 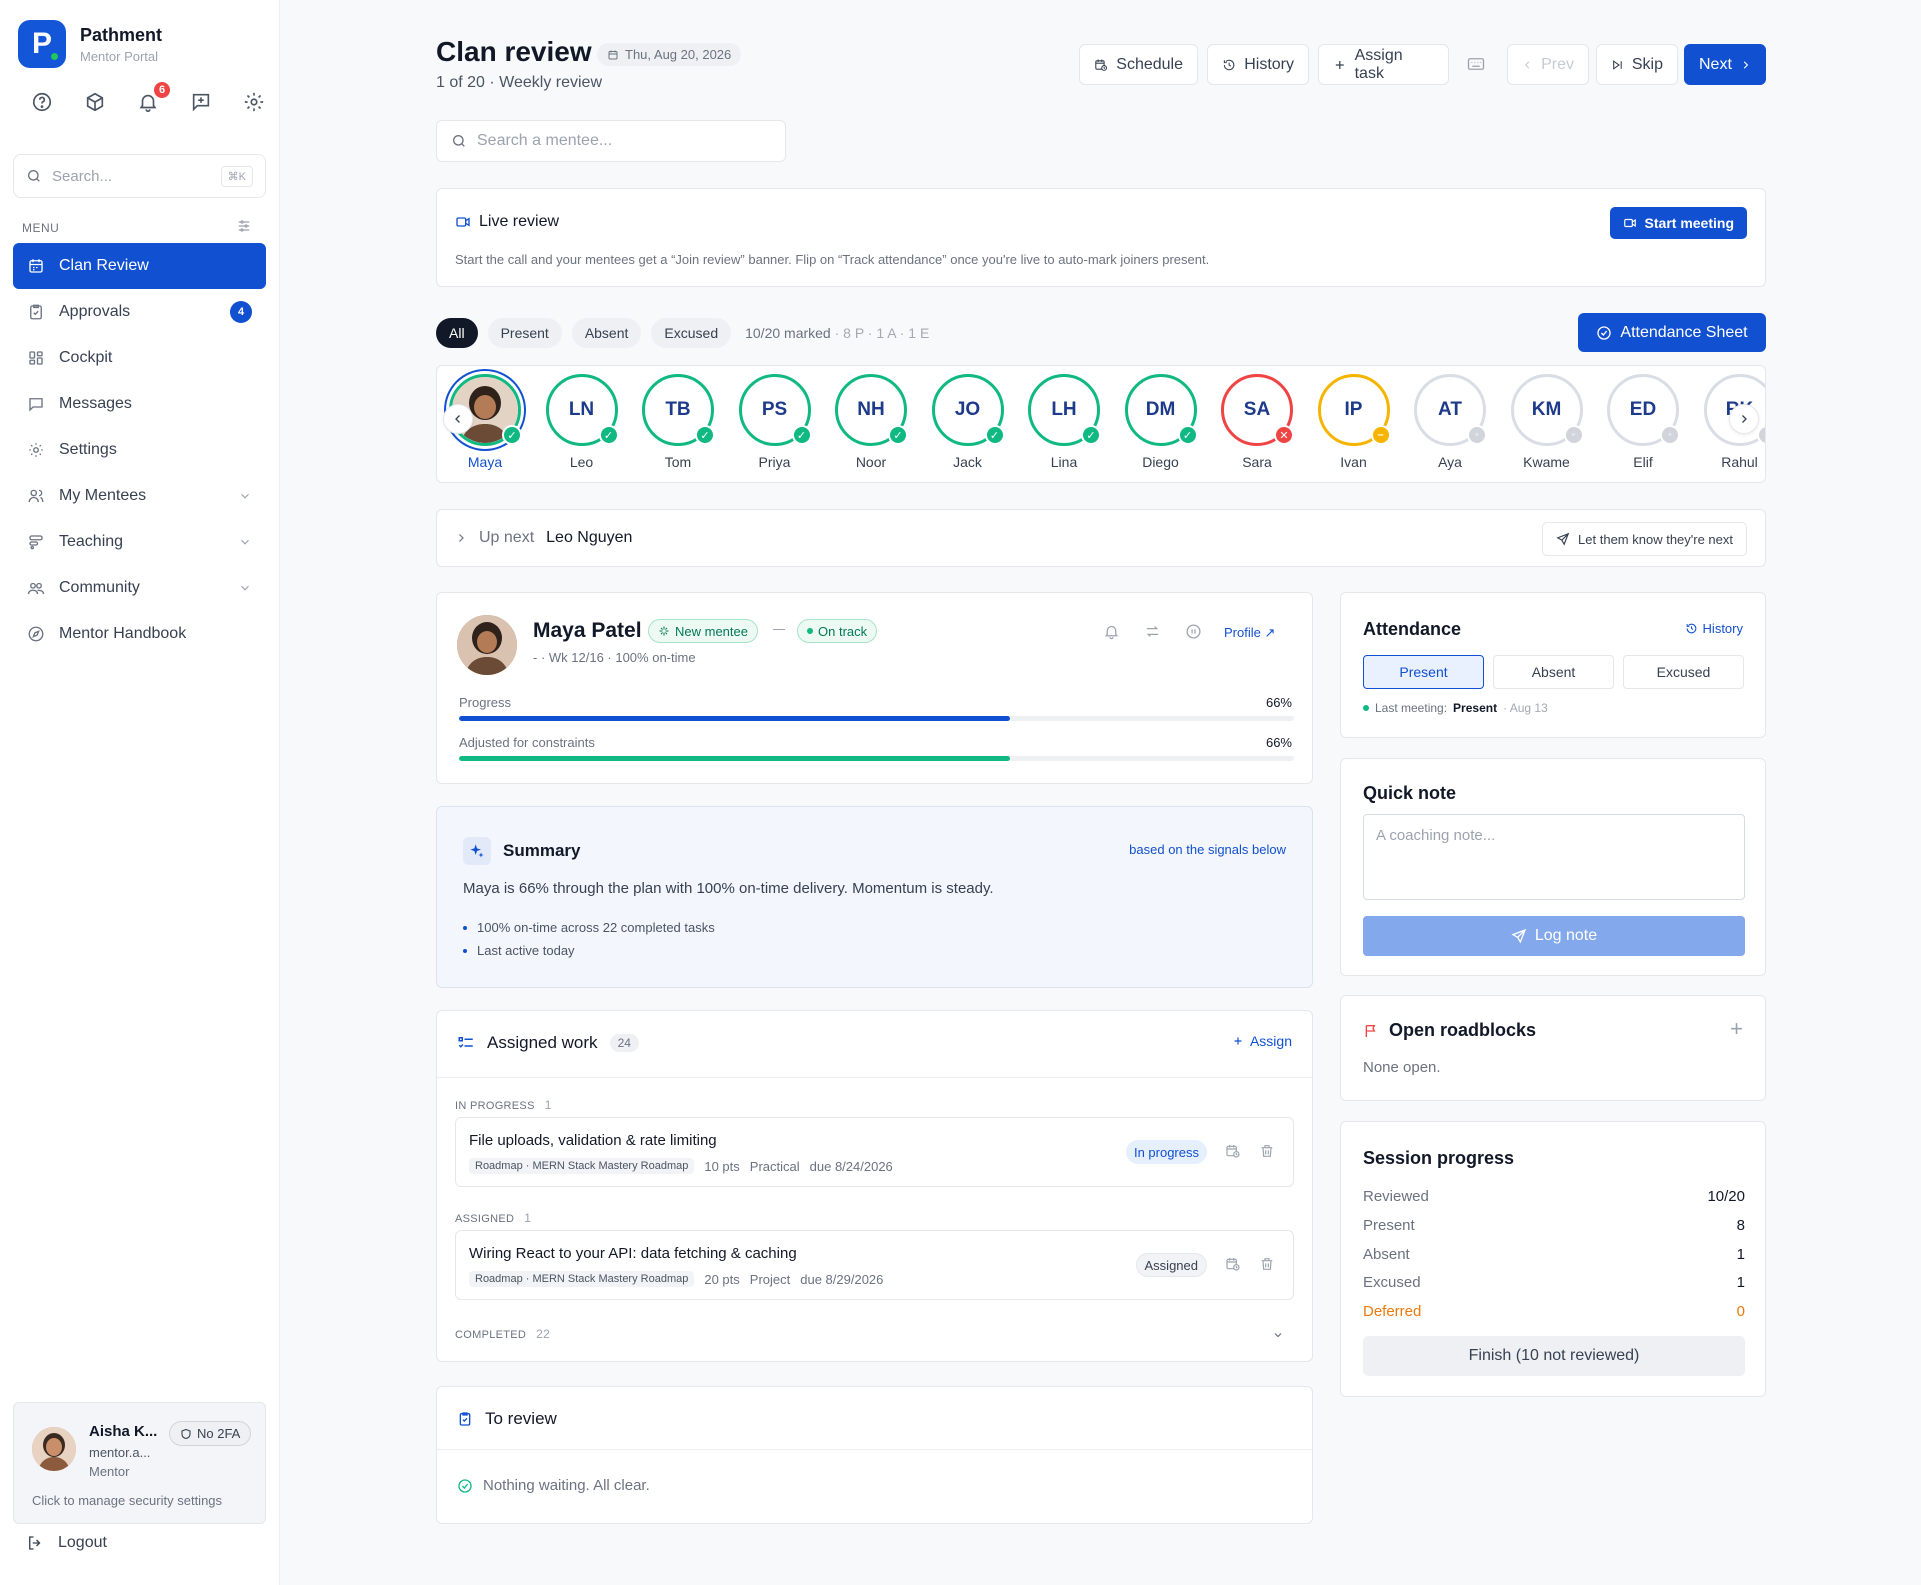 What do you see at coordinates (669, 54) in the screenshot?
I see `date-badge: Thu, Aug 20, 2026` at bounding box center [669, 54].